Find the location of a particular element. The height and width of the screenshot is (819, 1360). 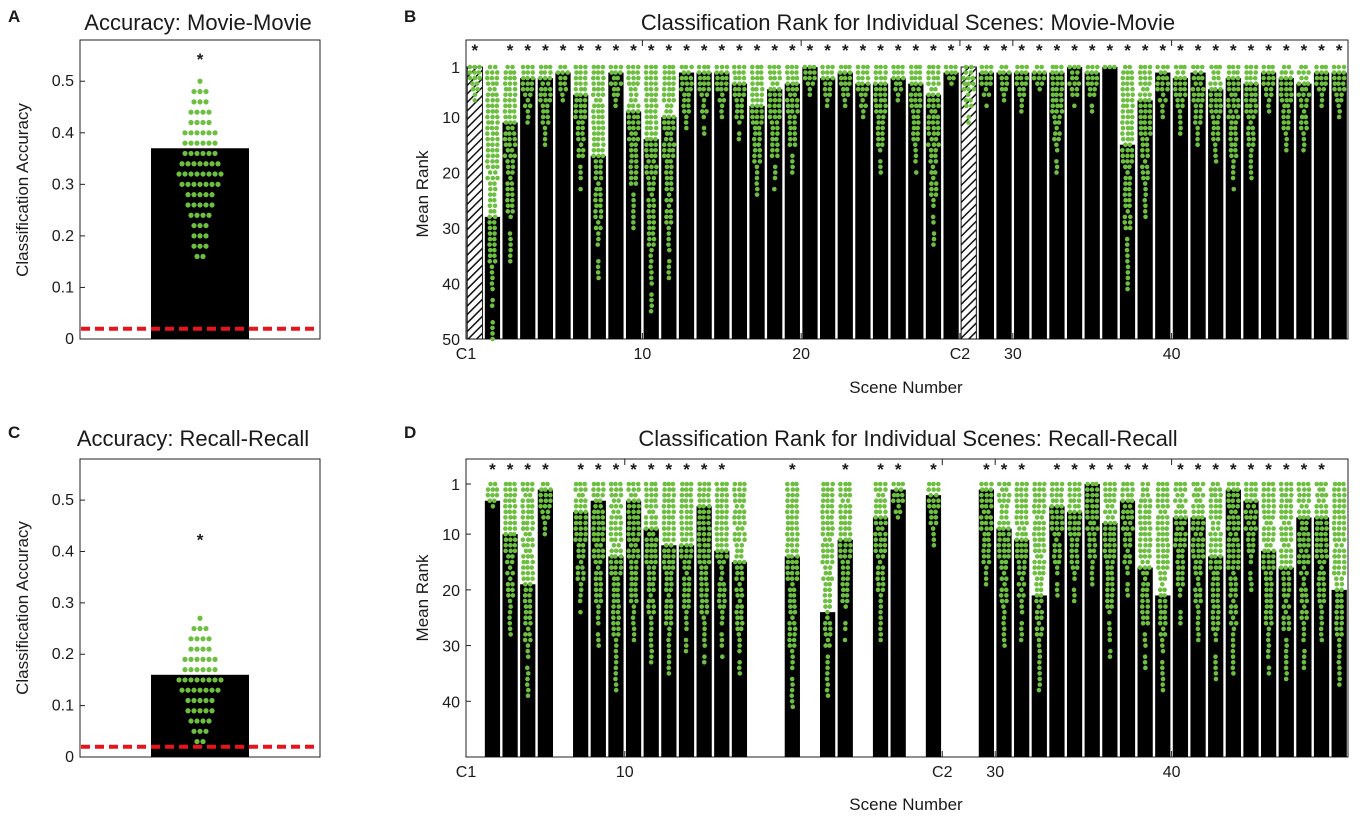

xtick-label: 40 is located at coordinates (1172, 354).